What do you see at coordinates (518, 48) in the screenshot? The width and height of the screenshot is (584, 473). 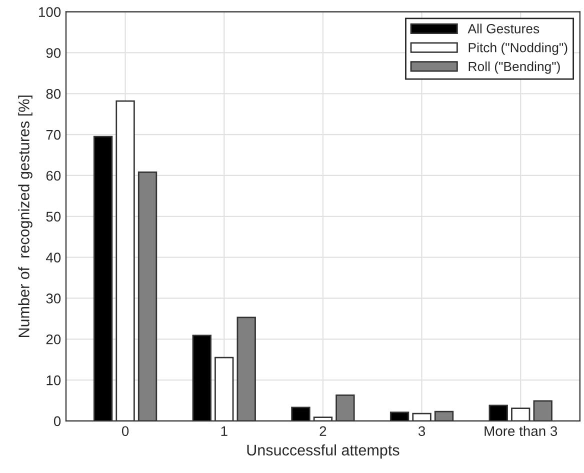 I see `legend-label: Pitch ("Nodding")` at bounding box center [518, 48].